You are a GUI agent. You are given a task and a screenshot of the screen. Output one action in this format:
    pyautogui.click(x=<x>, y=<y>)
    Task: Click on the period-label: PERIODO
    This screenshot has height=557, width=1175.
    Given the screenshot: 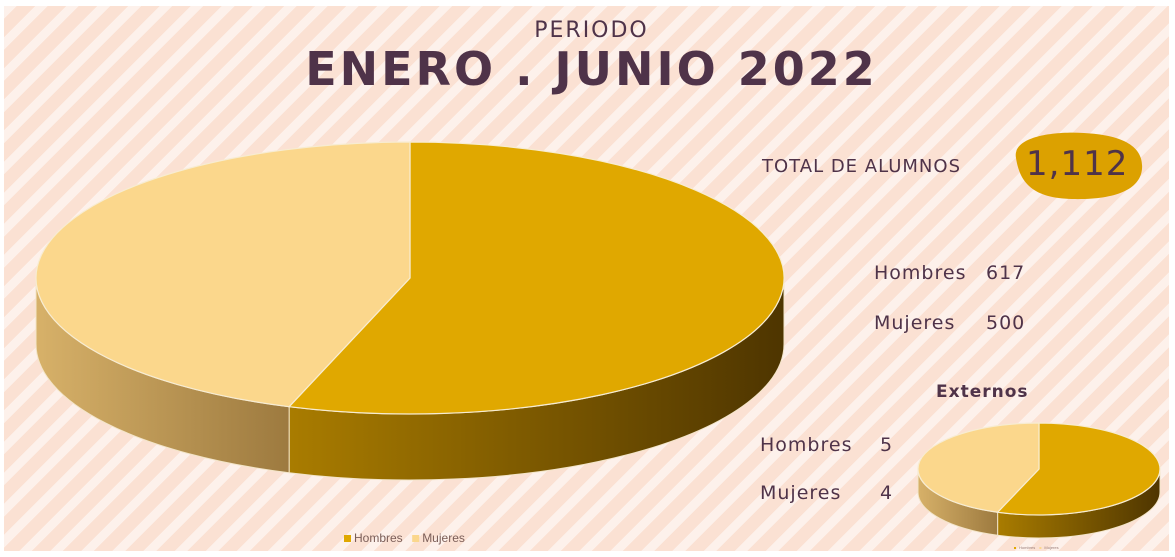 What is the action you would take?
    pyautogui.click(x=591, y=30)
    